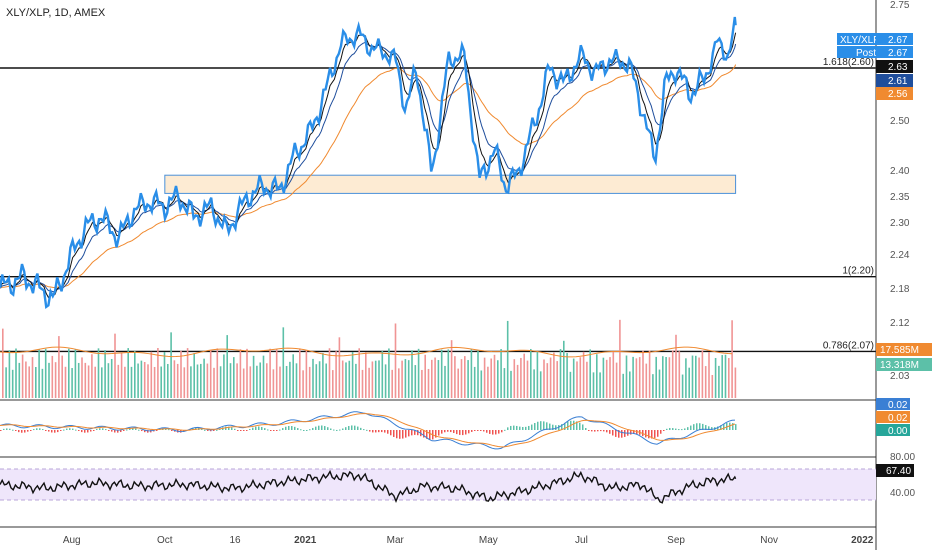 The height and width of the screenshot is (550, 932). I want to click on price-tick-8: 2.12, so click(900, 323).